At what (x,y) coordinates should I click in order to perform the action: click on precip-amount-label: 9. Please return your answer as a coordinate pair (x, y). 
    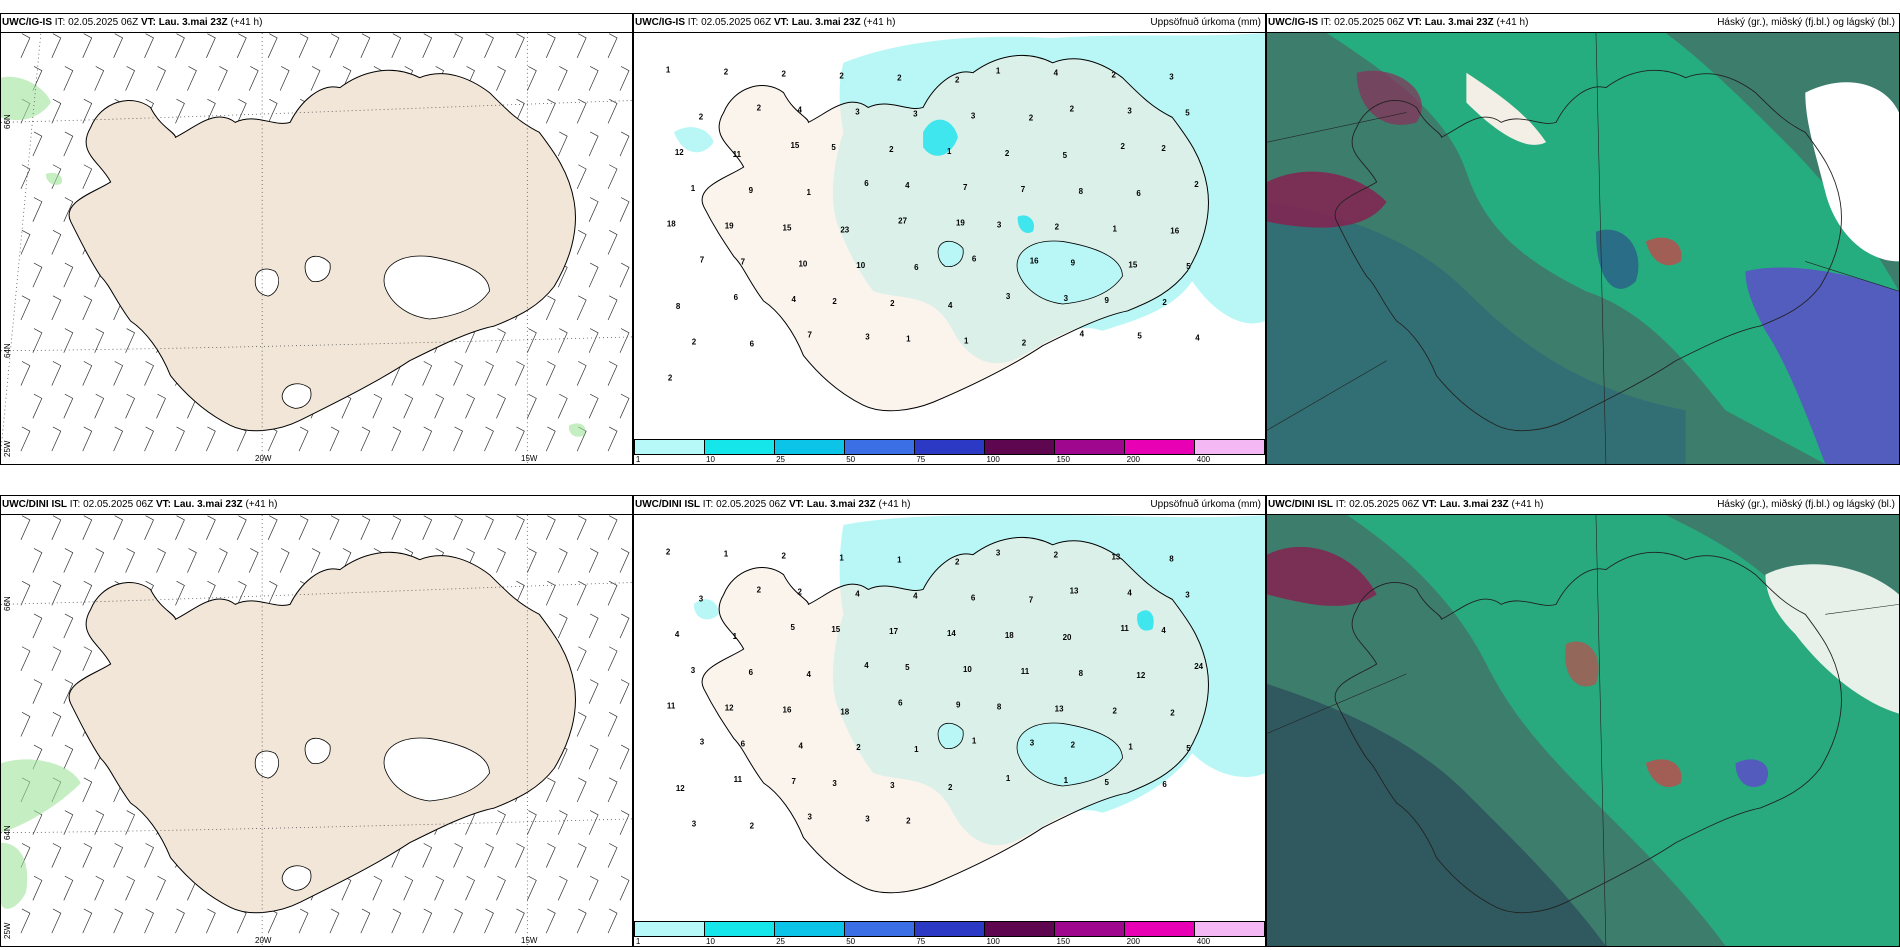
    Looking at the image, I should click on (958, 705).